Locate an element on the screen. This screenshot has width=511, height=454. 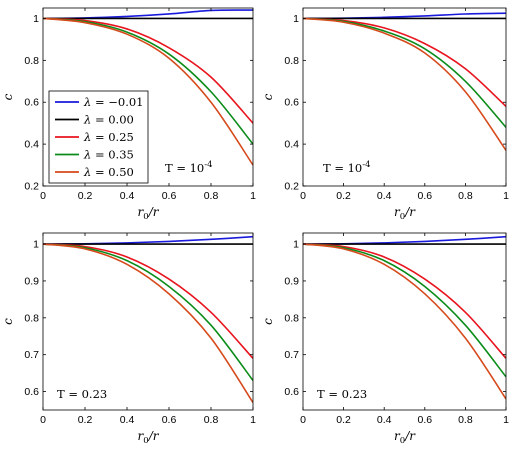
legend-entry-3: λ = 0.25 is located at coordinates (108, 137).